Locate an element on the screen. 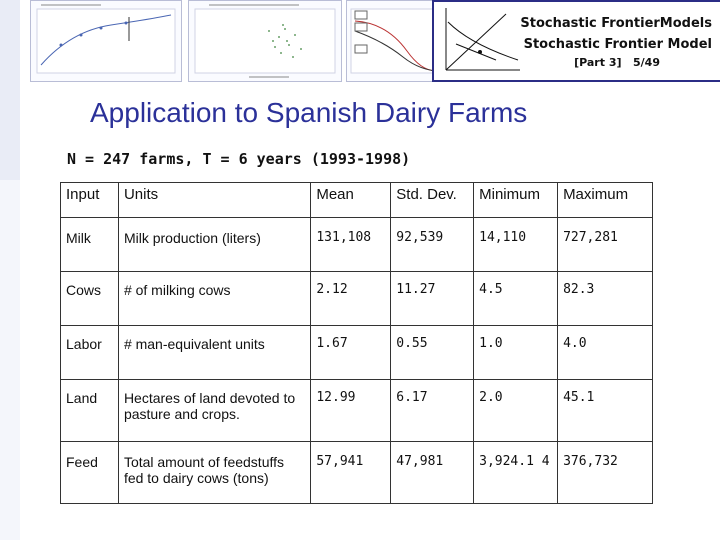  cell-minimum: 3,924.1 4 is located at coordinates (516, 472).